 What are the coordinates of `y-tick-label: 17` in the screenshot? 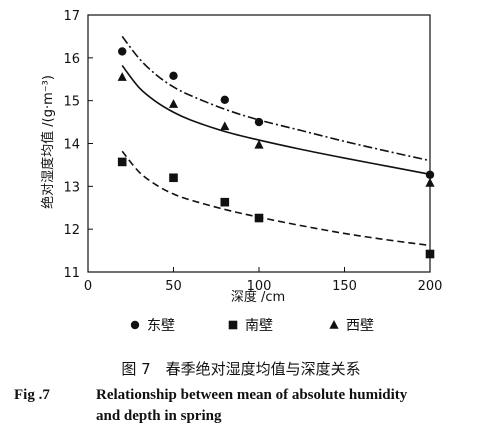 It's located at (71, 16).